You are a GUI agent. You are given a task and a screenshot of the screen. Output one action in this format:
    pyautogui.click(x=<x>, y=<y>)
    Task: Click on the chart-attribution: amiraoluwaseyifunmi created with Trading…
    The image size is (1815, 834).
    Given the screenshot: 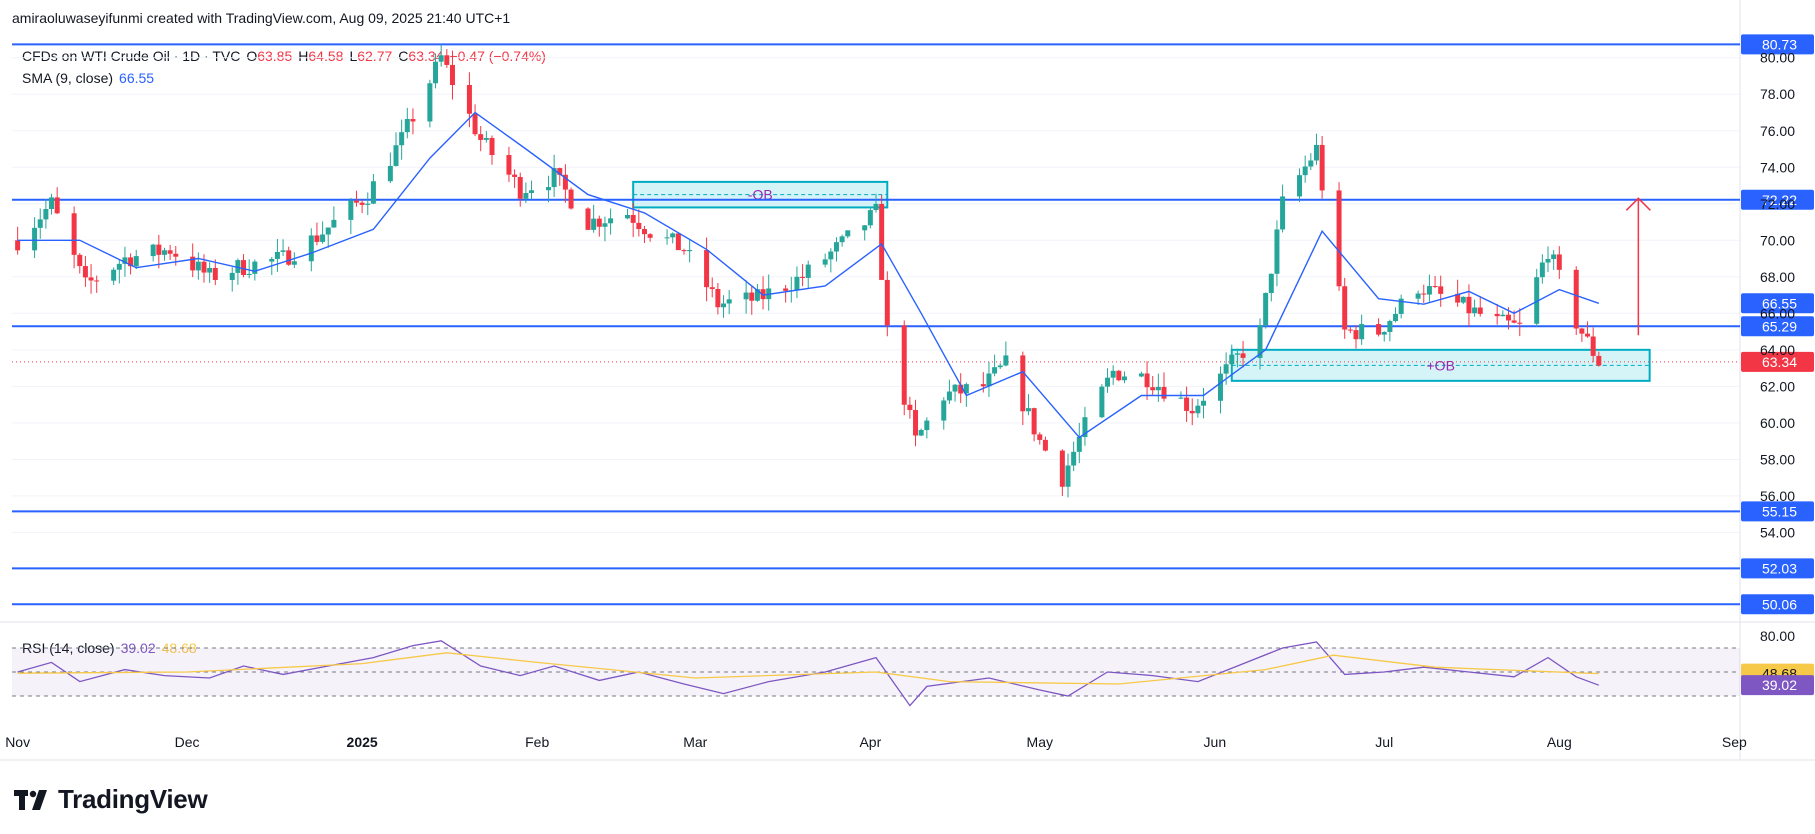 What is the action you would take?
    pyautogui.click(x=261, y=18)
    